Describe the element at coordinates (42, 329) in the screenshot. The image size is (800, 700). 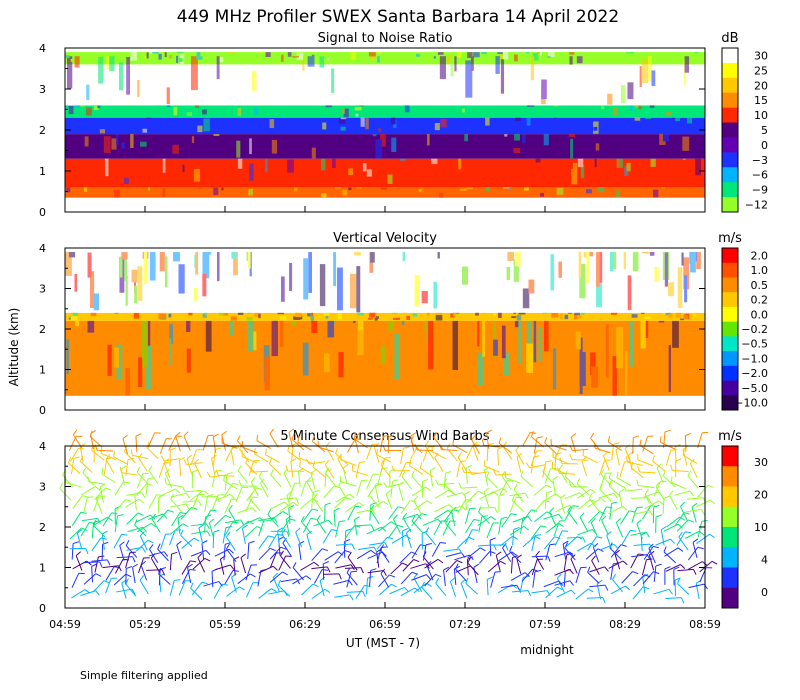
I see `y-tick-label: 2` at that location.